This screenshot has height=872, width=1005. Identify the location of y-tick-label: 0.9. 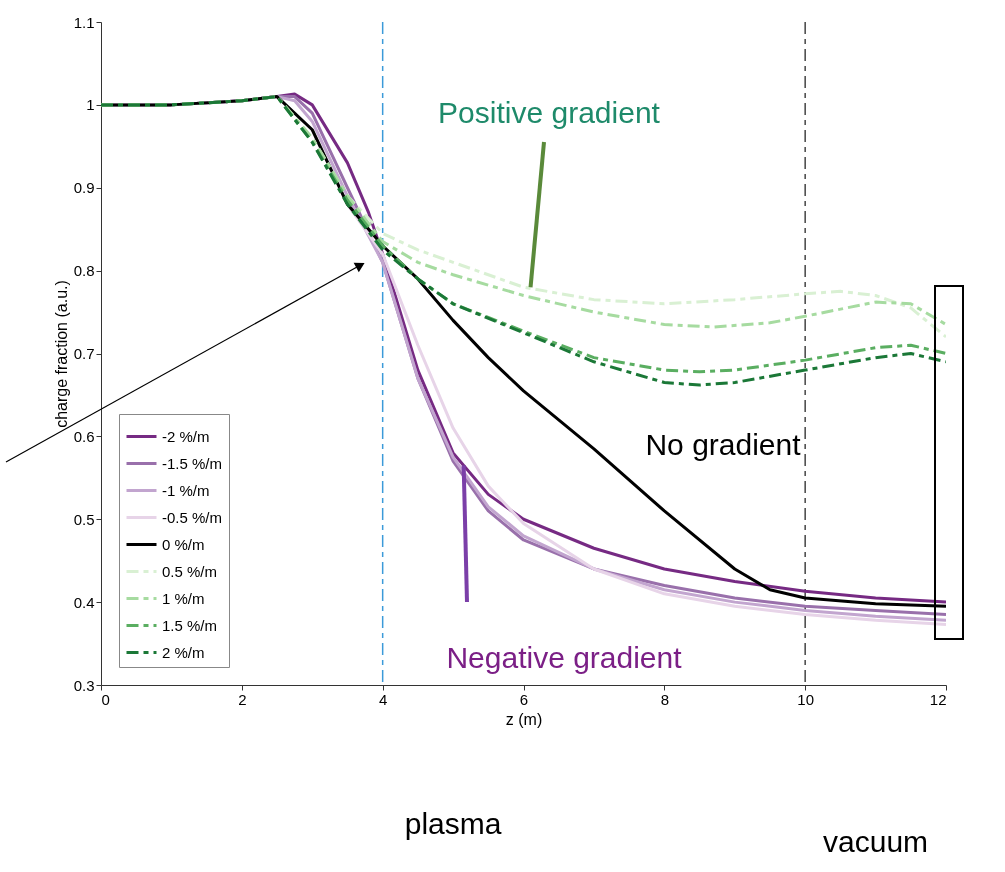
(84, 188).